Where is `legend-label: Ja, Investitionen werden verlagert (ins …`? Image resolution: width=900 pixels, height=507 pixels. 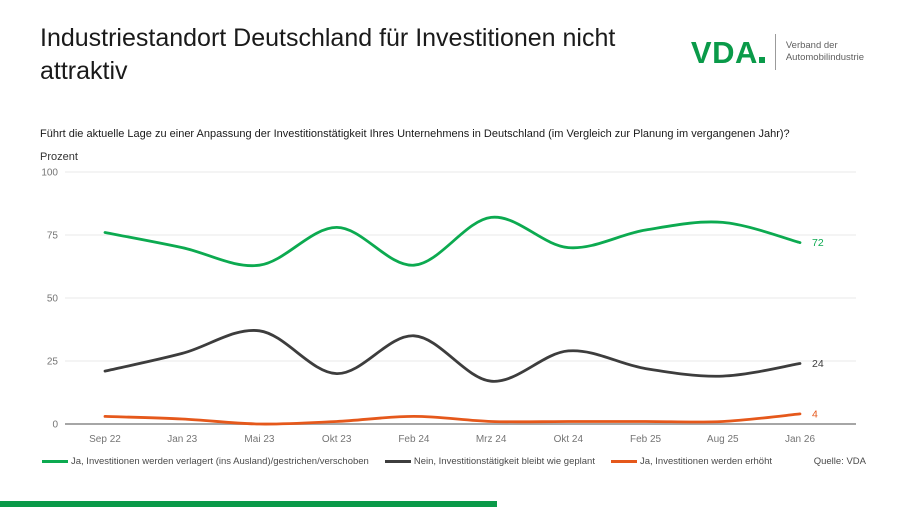
legend-label: Ja, Investitionen werden verlagert (ins … is located at coordinates (220, 461).